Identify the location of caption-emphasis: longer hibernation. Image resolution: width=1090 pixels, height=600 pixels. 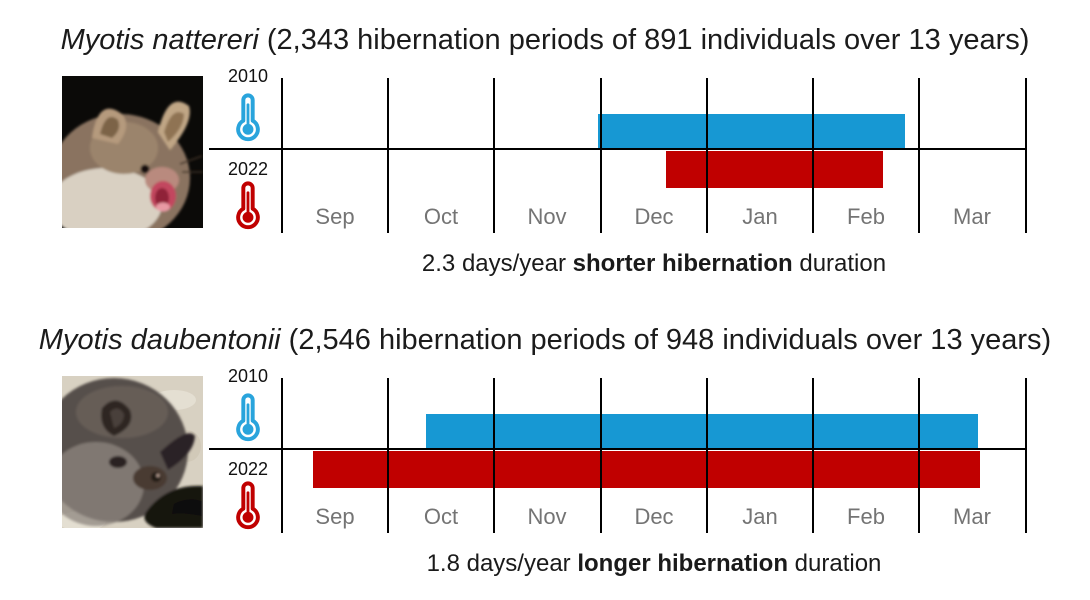
(682, 563).